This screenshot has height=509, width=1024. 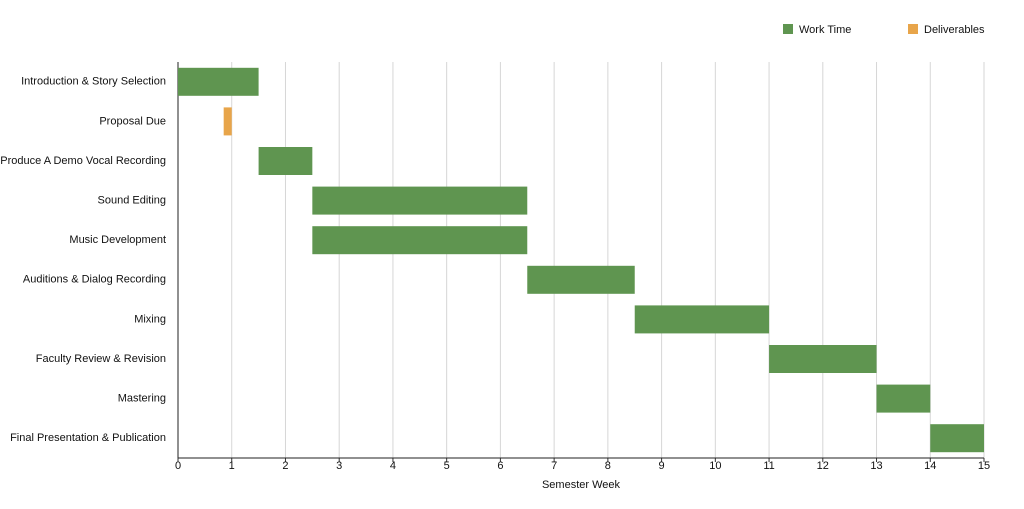 I want to click on x-tick-label: 2, so click(x=285, y=466).